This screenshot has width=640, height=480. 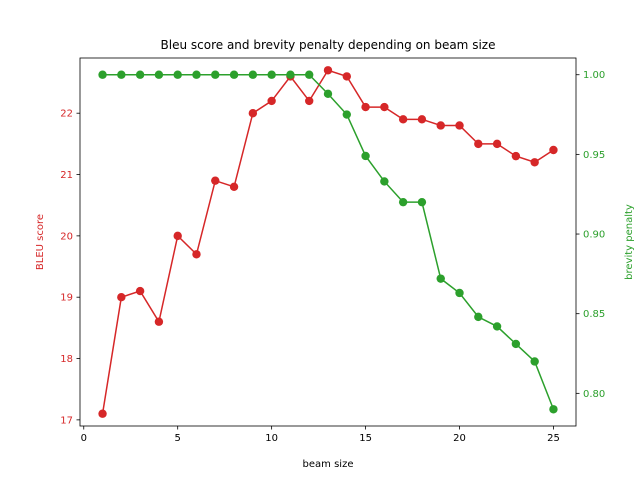 What do you see at coordinates (66, 420) in the screenshot?
I see `left-y-tick-label: 17` at bounding box center [66, 420].